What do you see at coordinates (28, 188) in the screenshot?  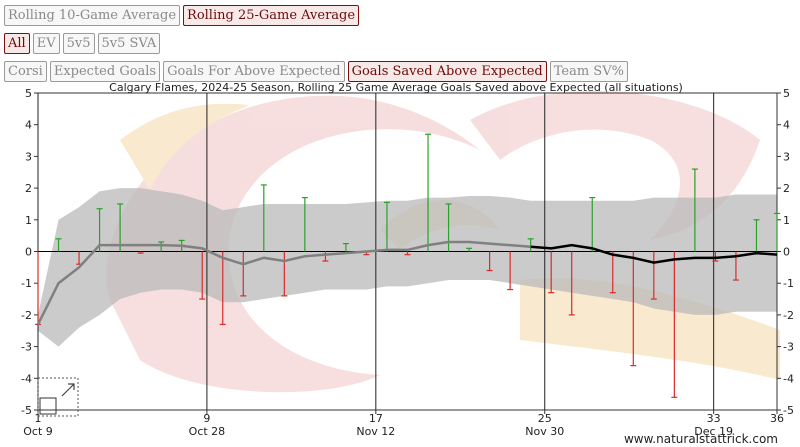 I see `y-tick-label-left: 2` at bounding box center [28, 188].